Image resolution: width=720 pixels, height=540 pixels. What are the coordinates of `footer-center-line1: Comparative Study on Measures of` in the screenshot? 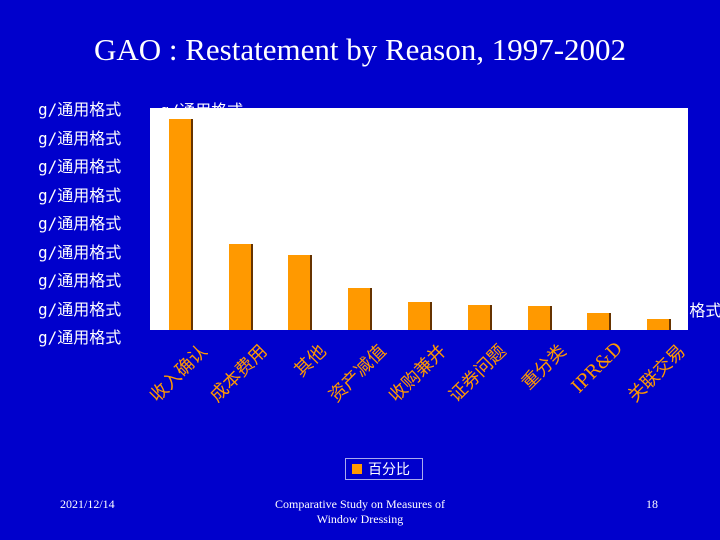 It's located at (360, 504).